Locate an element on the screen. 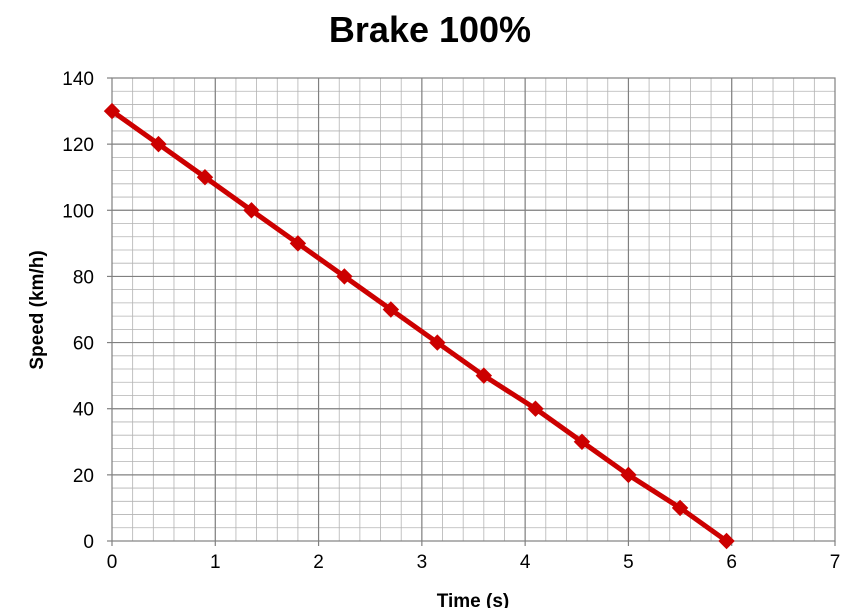  x-tick-label: 4 is located at coordinates (525, 562).